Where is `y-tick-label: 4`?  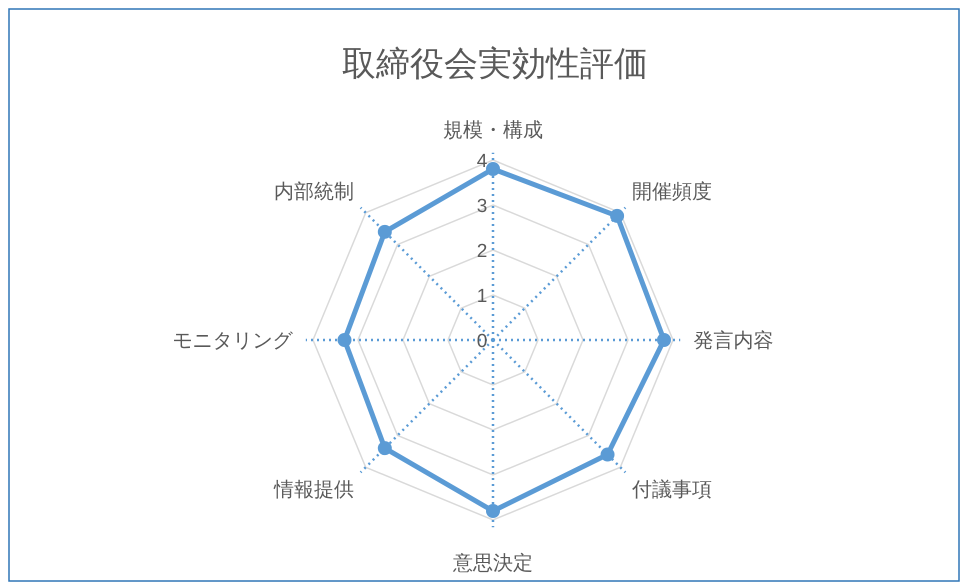
y-tick-label: 4 is located at coordinates (482, 161).